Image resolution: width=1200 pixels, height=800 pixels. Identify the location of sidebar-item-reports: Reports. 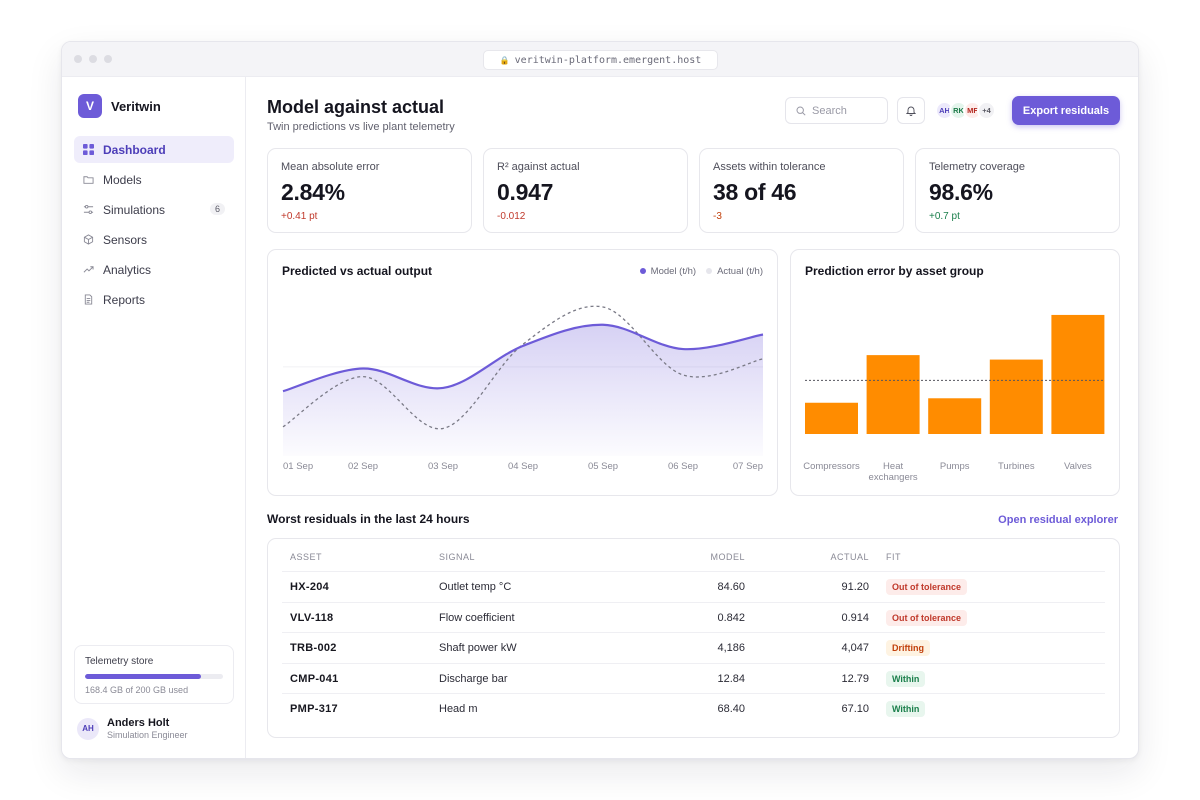
(154, 299).